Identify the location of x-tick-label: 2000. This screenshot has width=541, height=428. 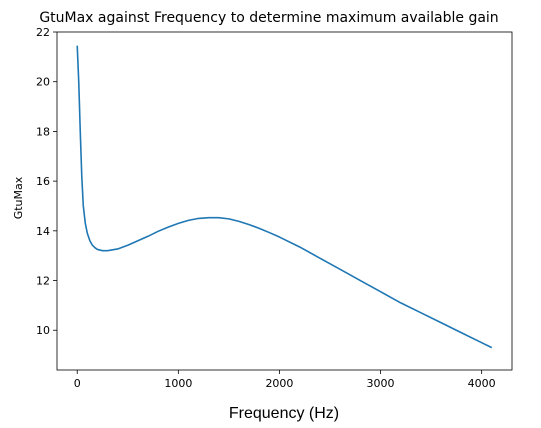
(279, 383).